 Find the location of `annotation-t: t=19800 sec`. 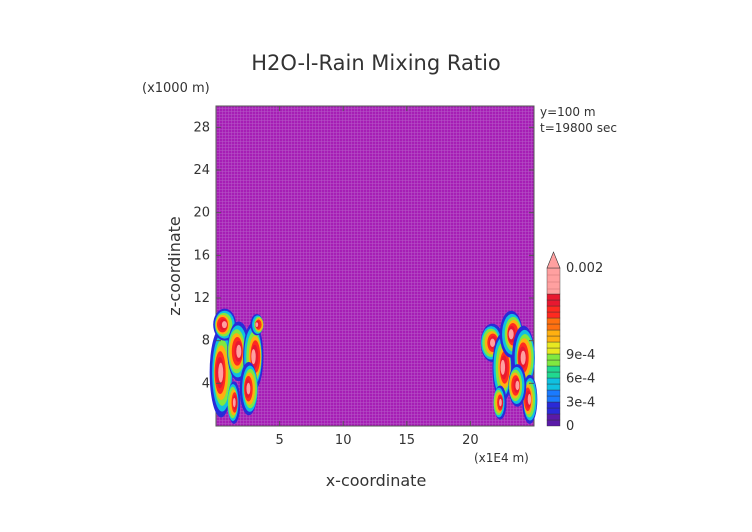

annotation-t: t=19800 sec is located at coordinates (578, 128).